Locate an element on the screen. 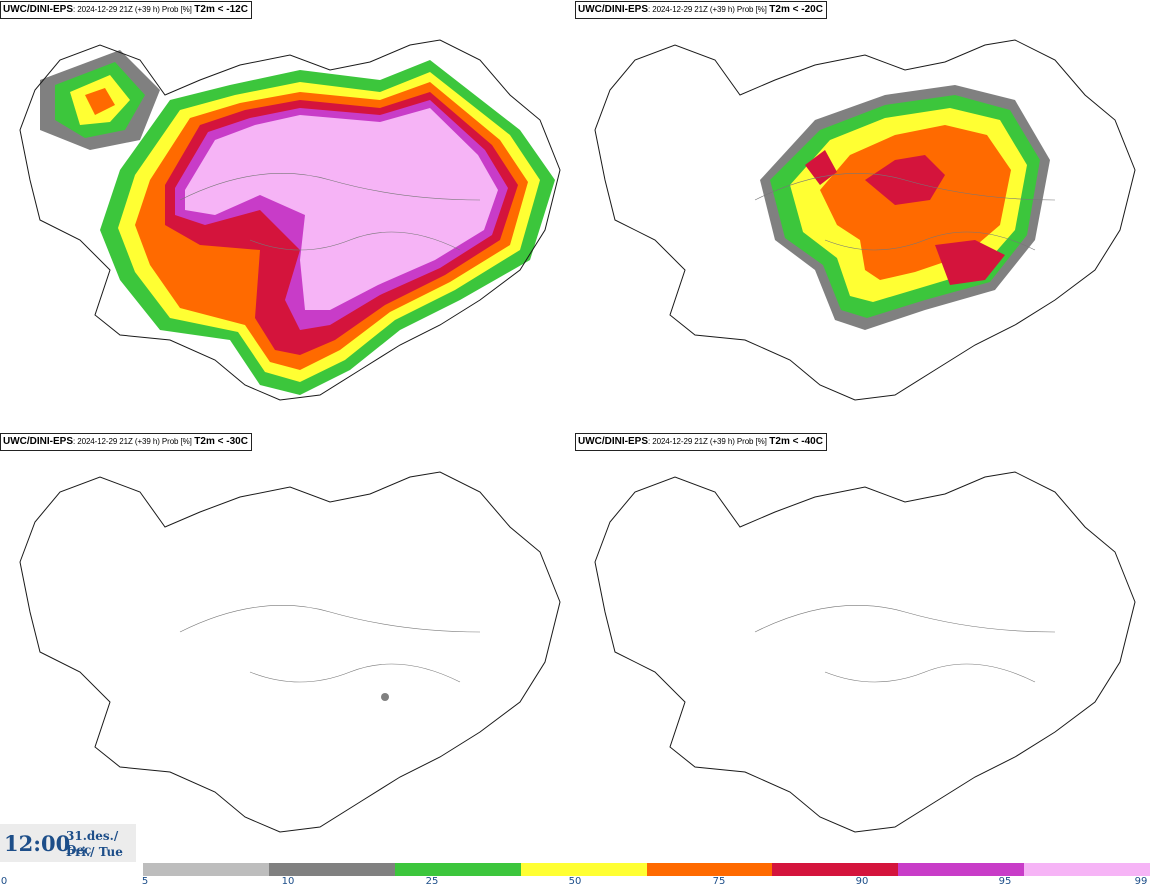  legend-labels: 0 5 10 25 50 75 90 95 99 is located at coordinates (575, 883).